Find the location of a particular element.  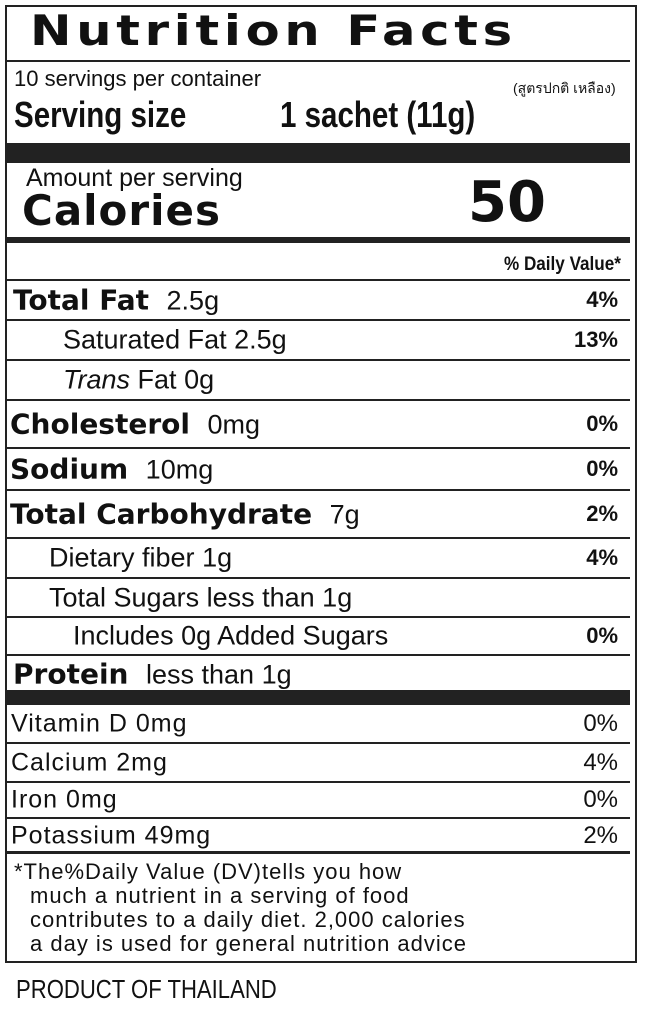

vitamin-label: Potassium 49mg is located at coordinates (111, 835).